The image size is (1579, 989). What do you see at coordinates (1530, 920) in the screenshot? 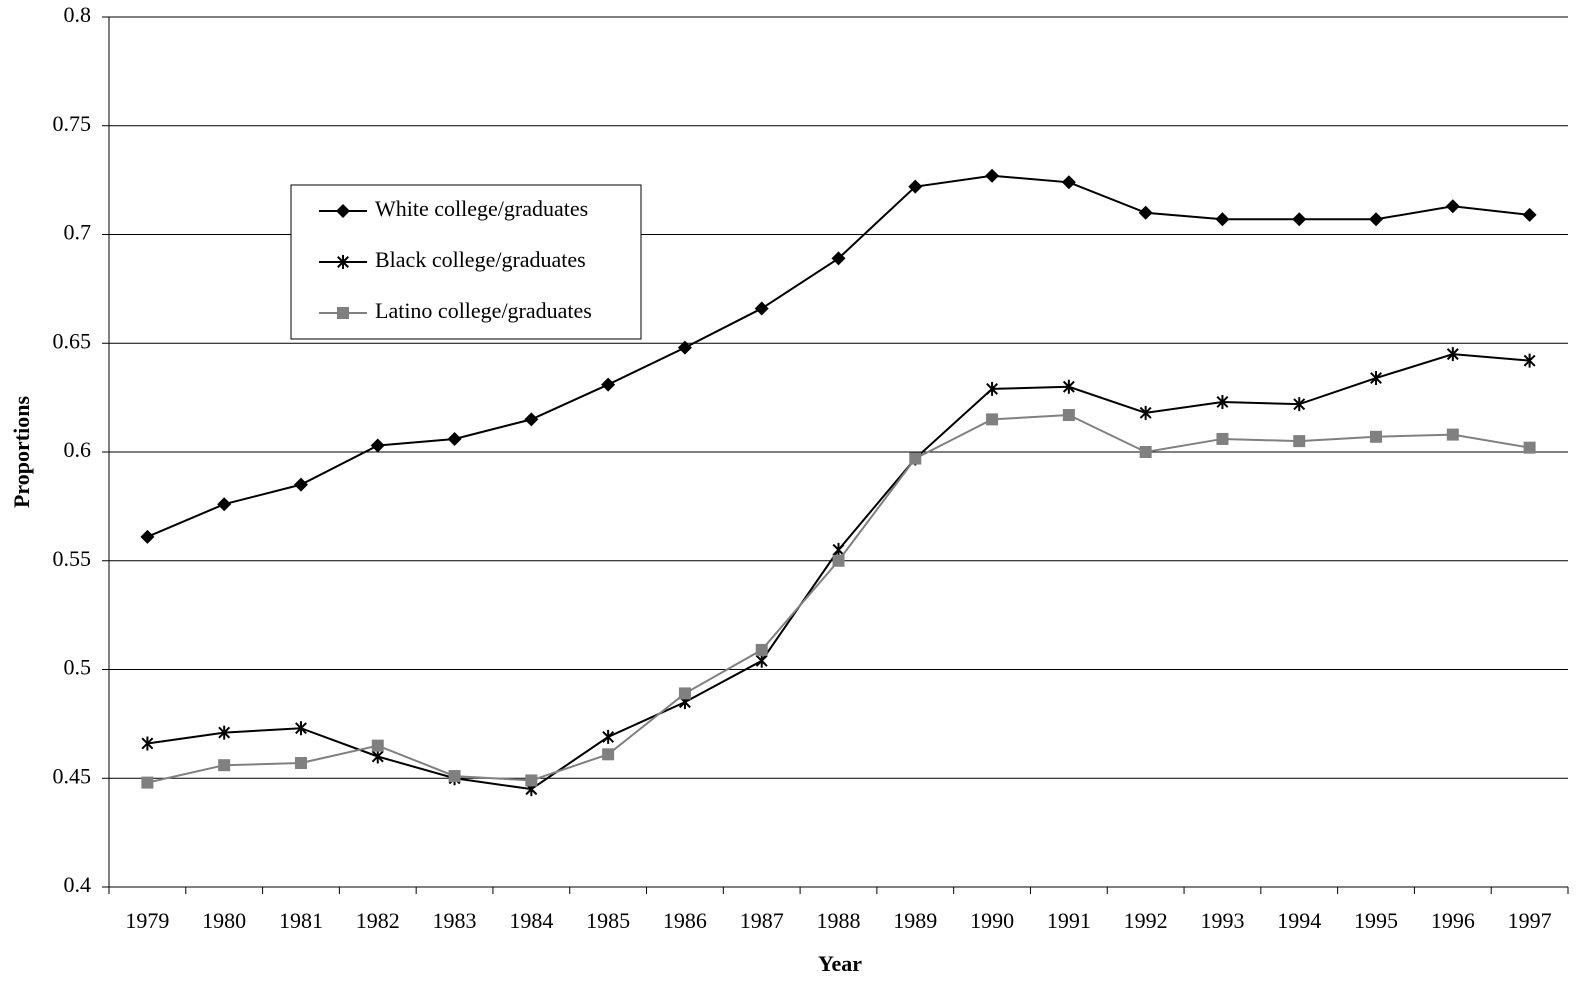
I see `x-tick-label: 1997` at bounding box center [1530, 920].